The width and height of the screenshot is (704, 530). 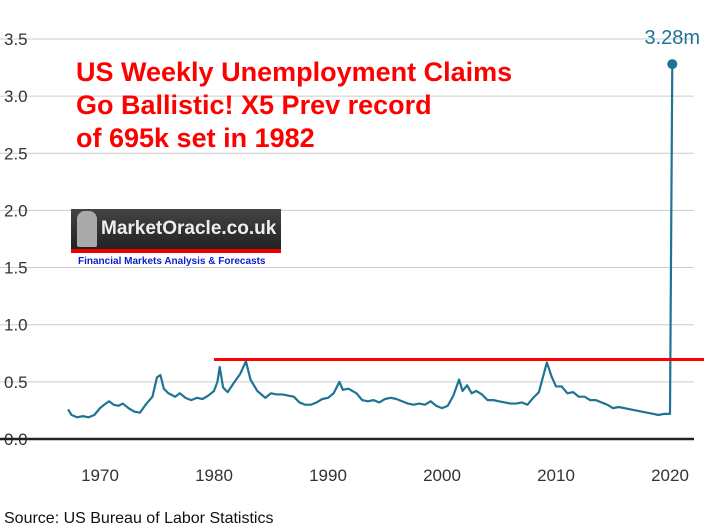 What do you see at coordinates (254, 105) in the screenshot?
I see `headline-line: Go Ballistic! X5 Prev record` at bounding box center [254, 105].